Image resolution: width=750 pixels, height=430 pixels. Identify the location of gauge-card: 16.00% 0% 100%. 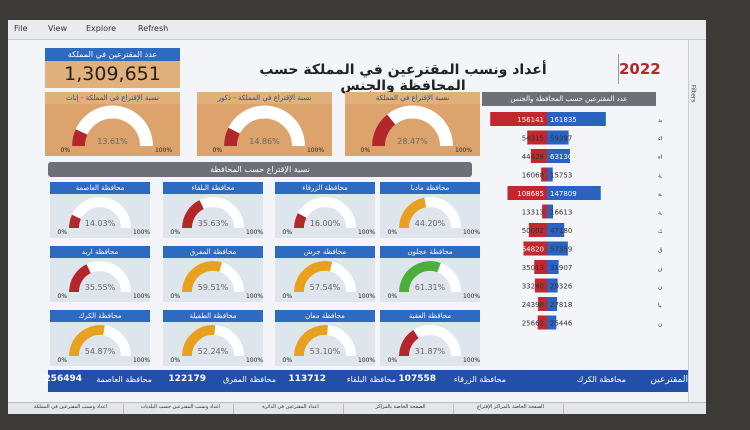
(325, 216).